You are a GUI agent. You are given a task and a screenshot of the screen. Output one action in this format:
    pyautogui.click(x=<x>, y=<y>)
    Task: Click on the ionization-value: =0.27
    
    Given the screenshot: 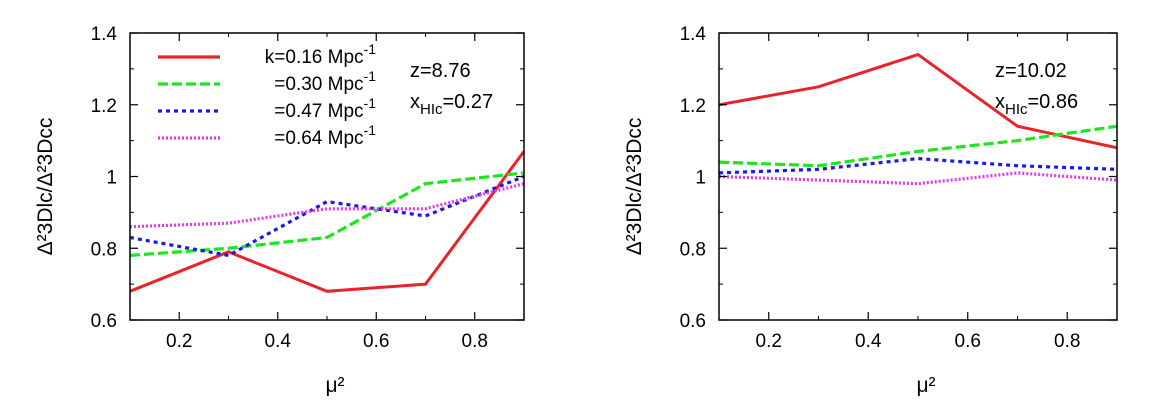 What is the action you would take?
    pyautogui.click(x=468, y=102)
    